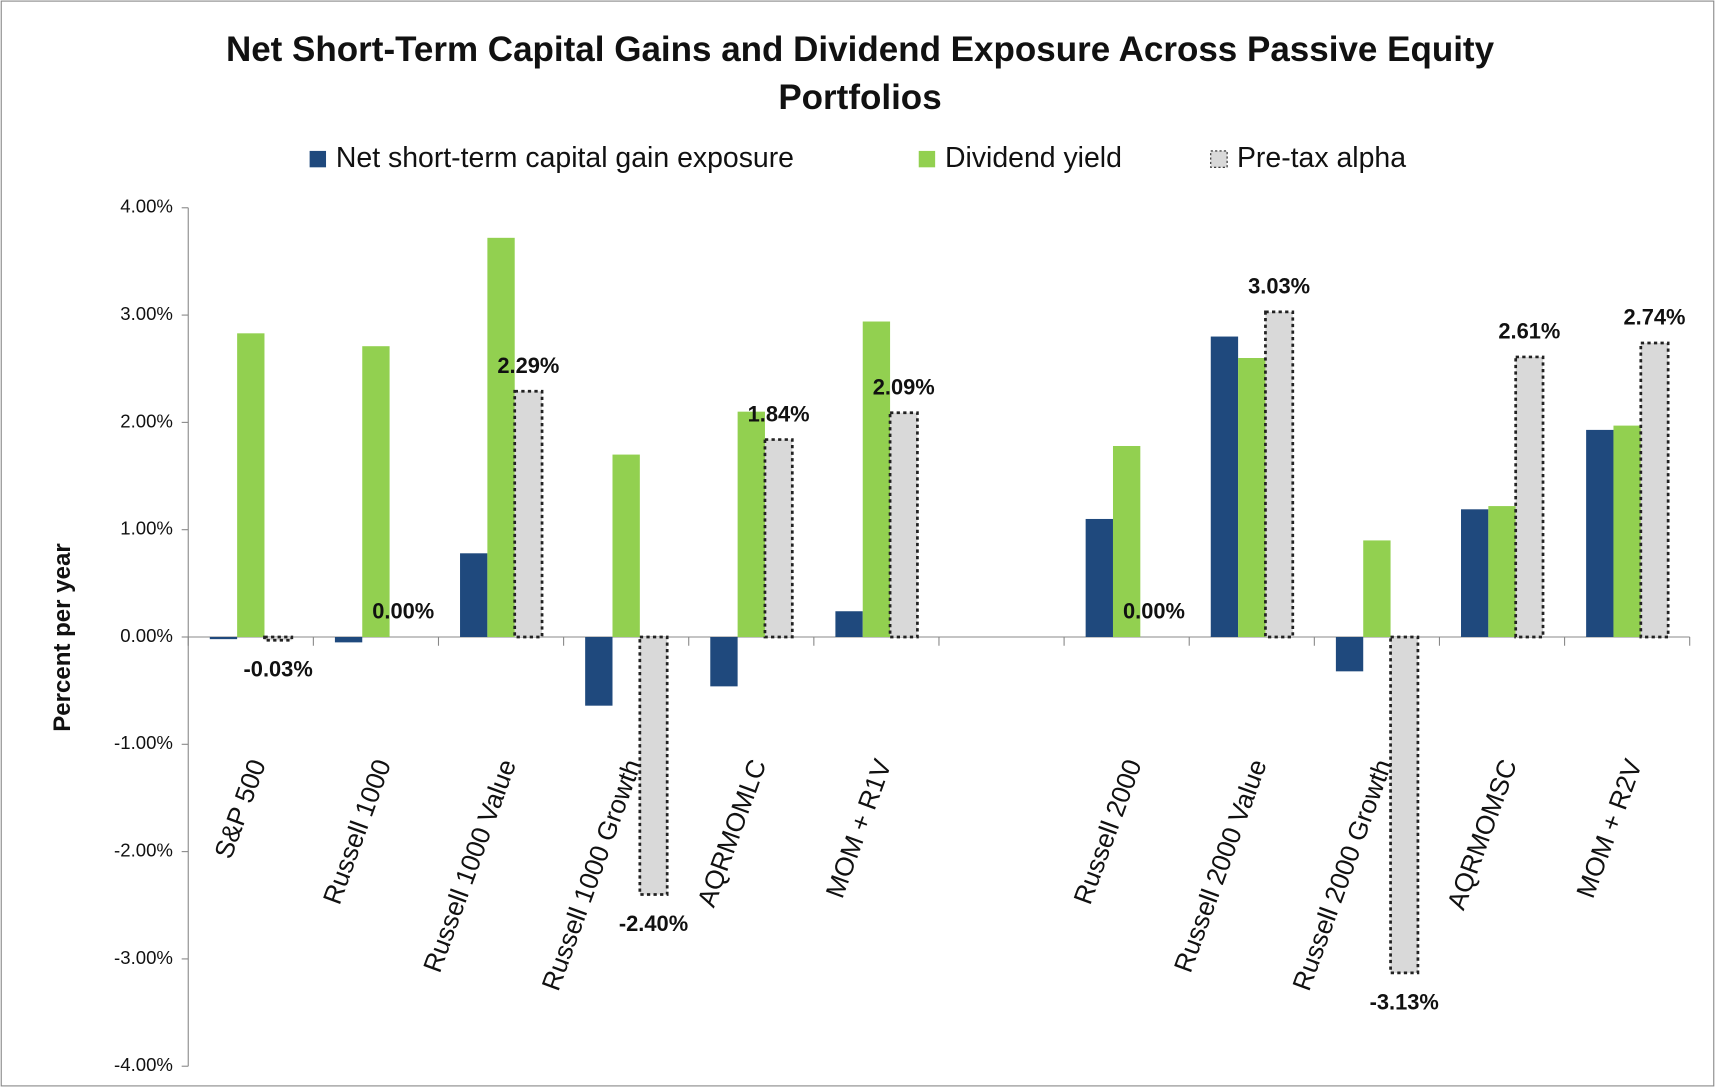 The width and height of the screenshot is (1715, 1087). Describe the element at coordinates (146, 635) in the screenshot. I see `y-tick-label: 0.00%` at that location.